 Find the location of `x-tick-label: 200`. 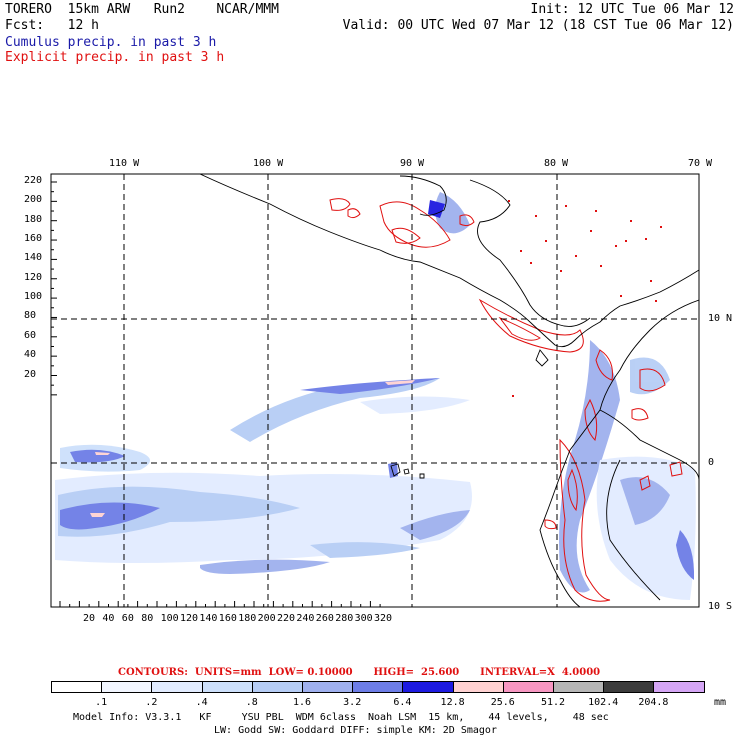

x-tick-label: 200 is located at coordinates (266, 618).